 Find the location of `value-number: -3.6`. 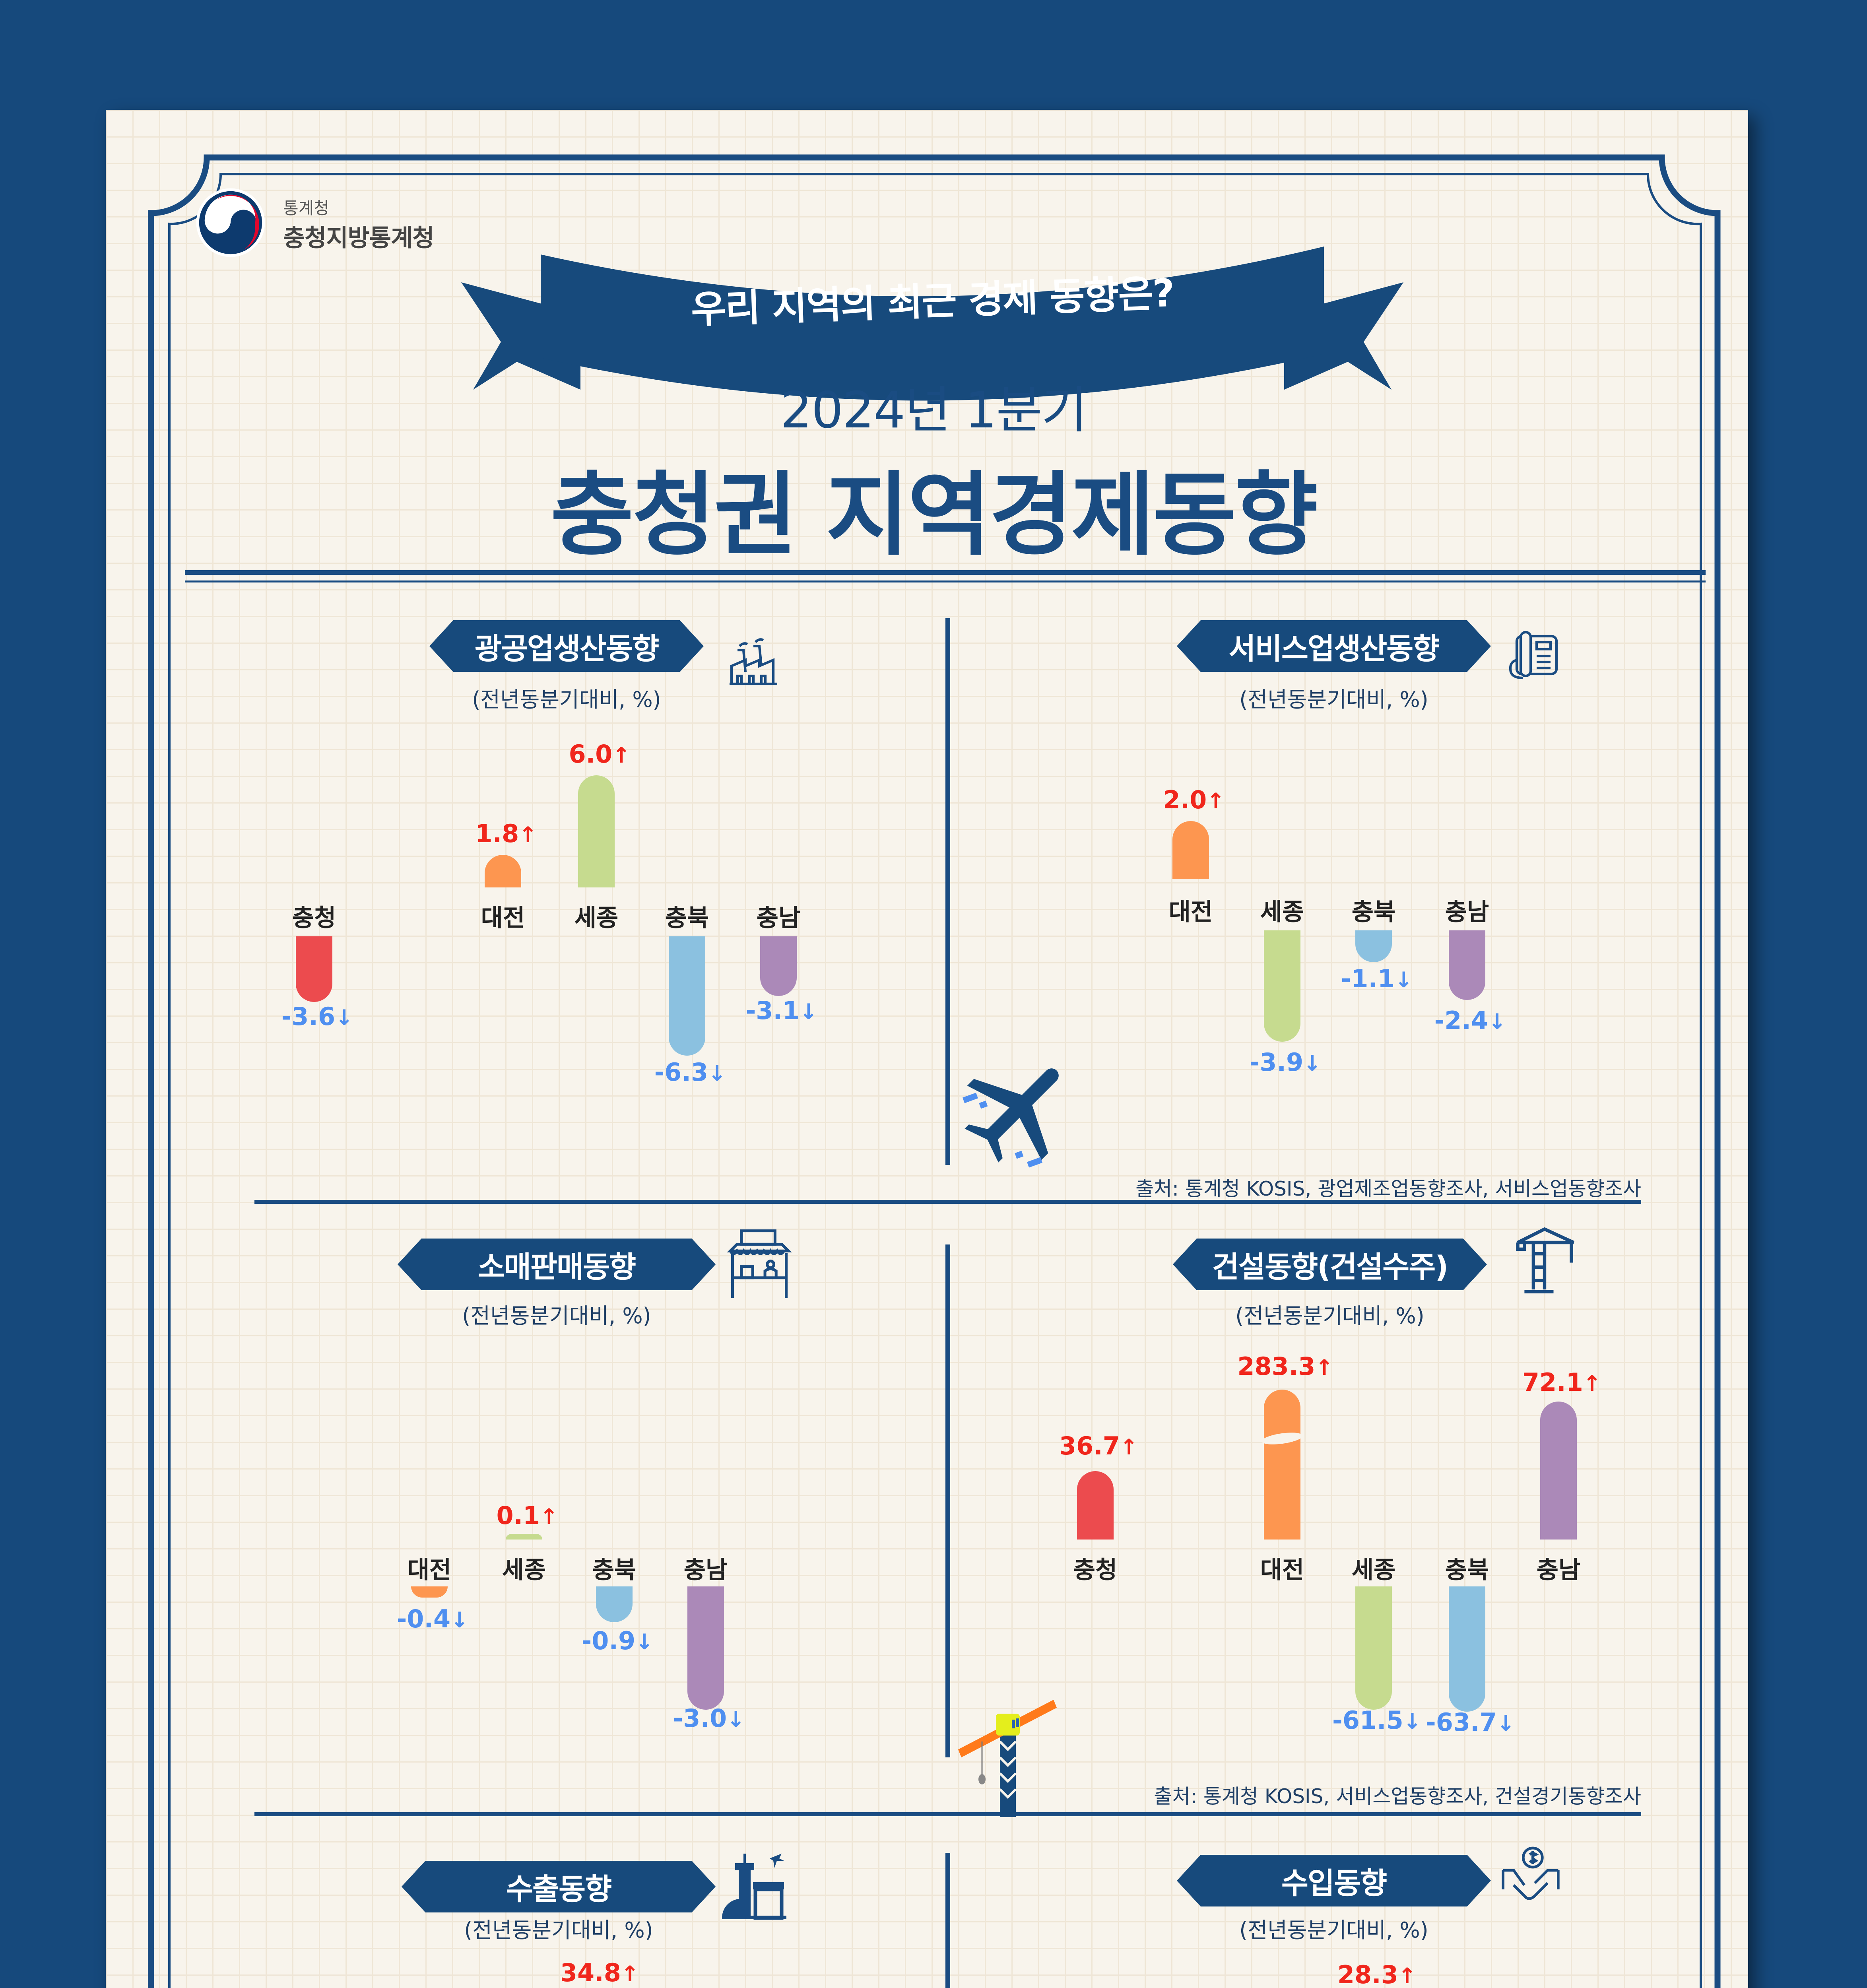

value-number: -3.6 is located at coordinates (308, 1016).